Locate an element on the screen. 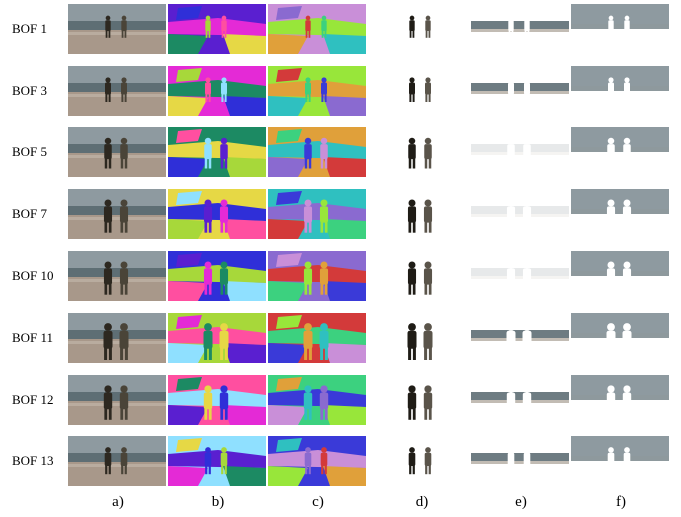  column-label-f: f) is located at coordinates (621, 502).